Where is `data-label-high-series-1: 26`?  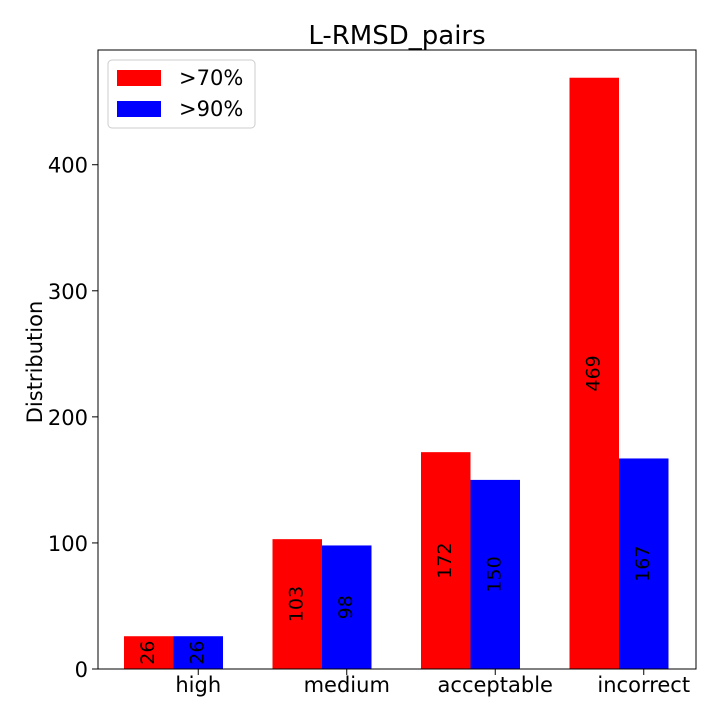 data-label-high-series-1: 26 is located at coordinates (148, 653).